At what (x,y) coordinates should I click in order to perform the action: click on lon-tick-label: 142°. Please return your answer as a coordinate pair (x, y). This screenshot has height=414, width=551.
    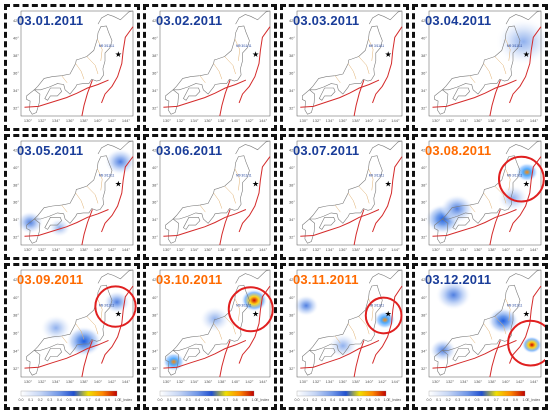
    Looking at the image, I should click on (112, 381).